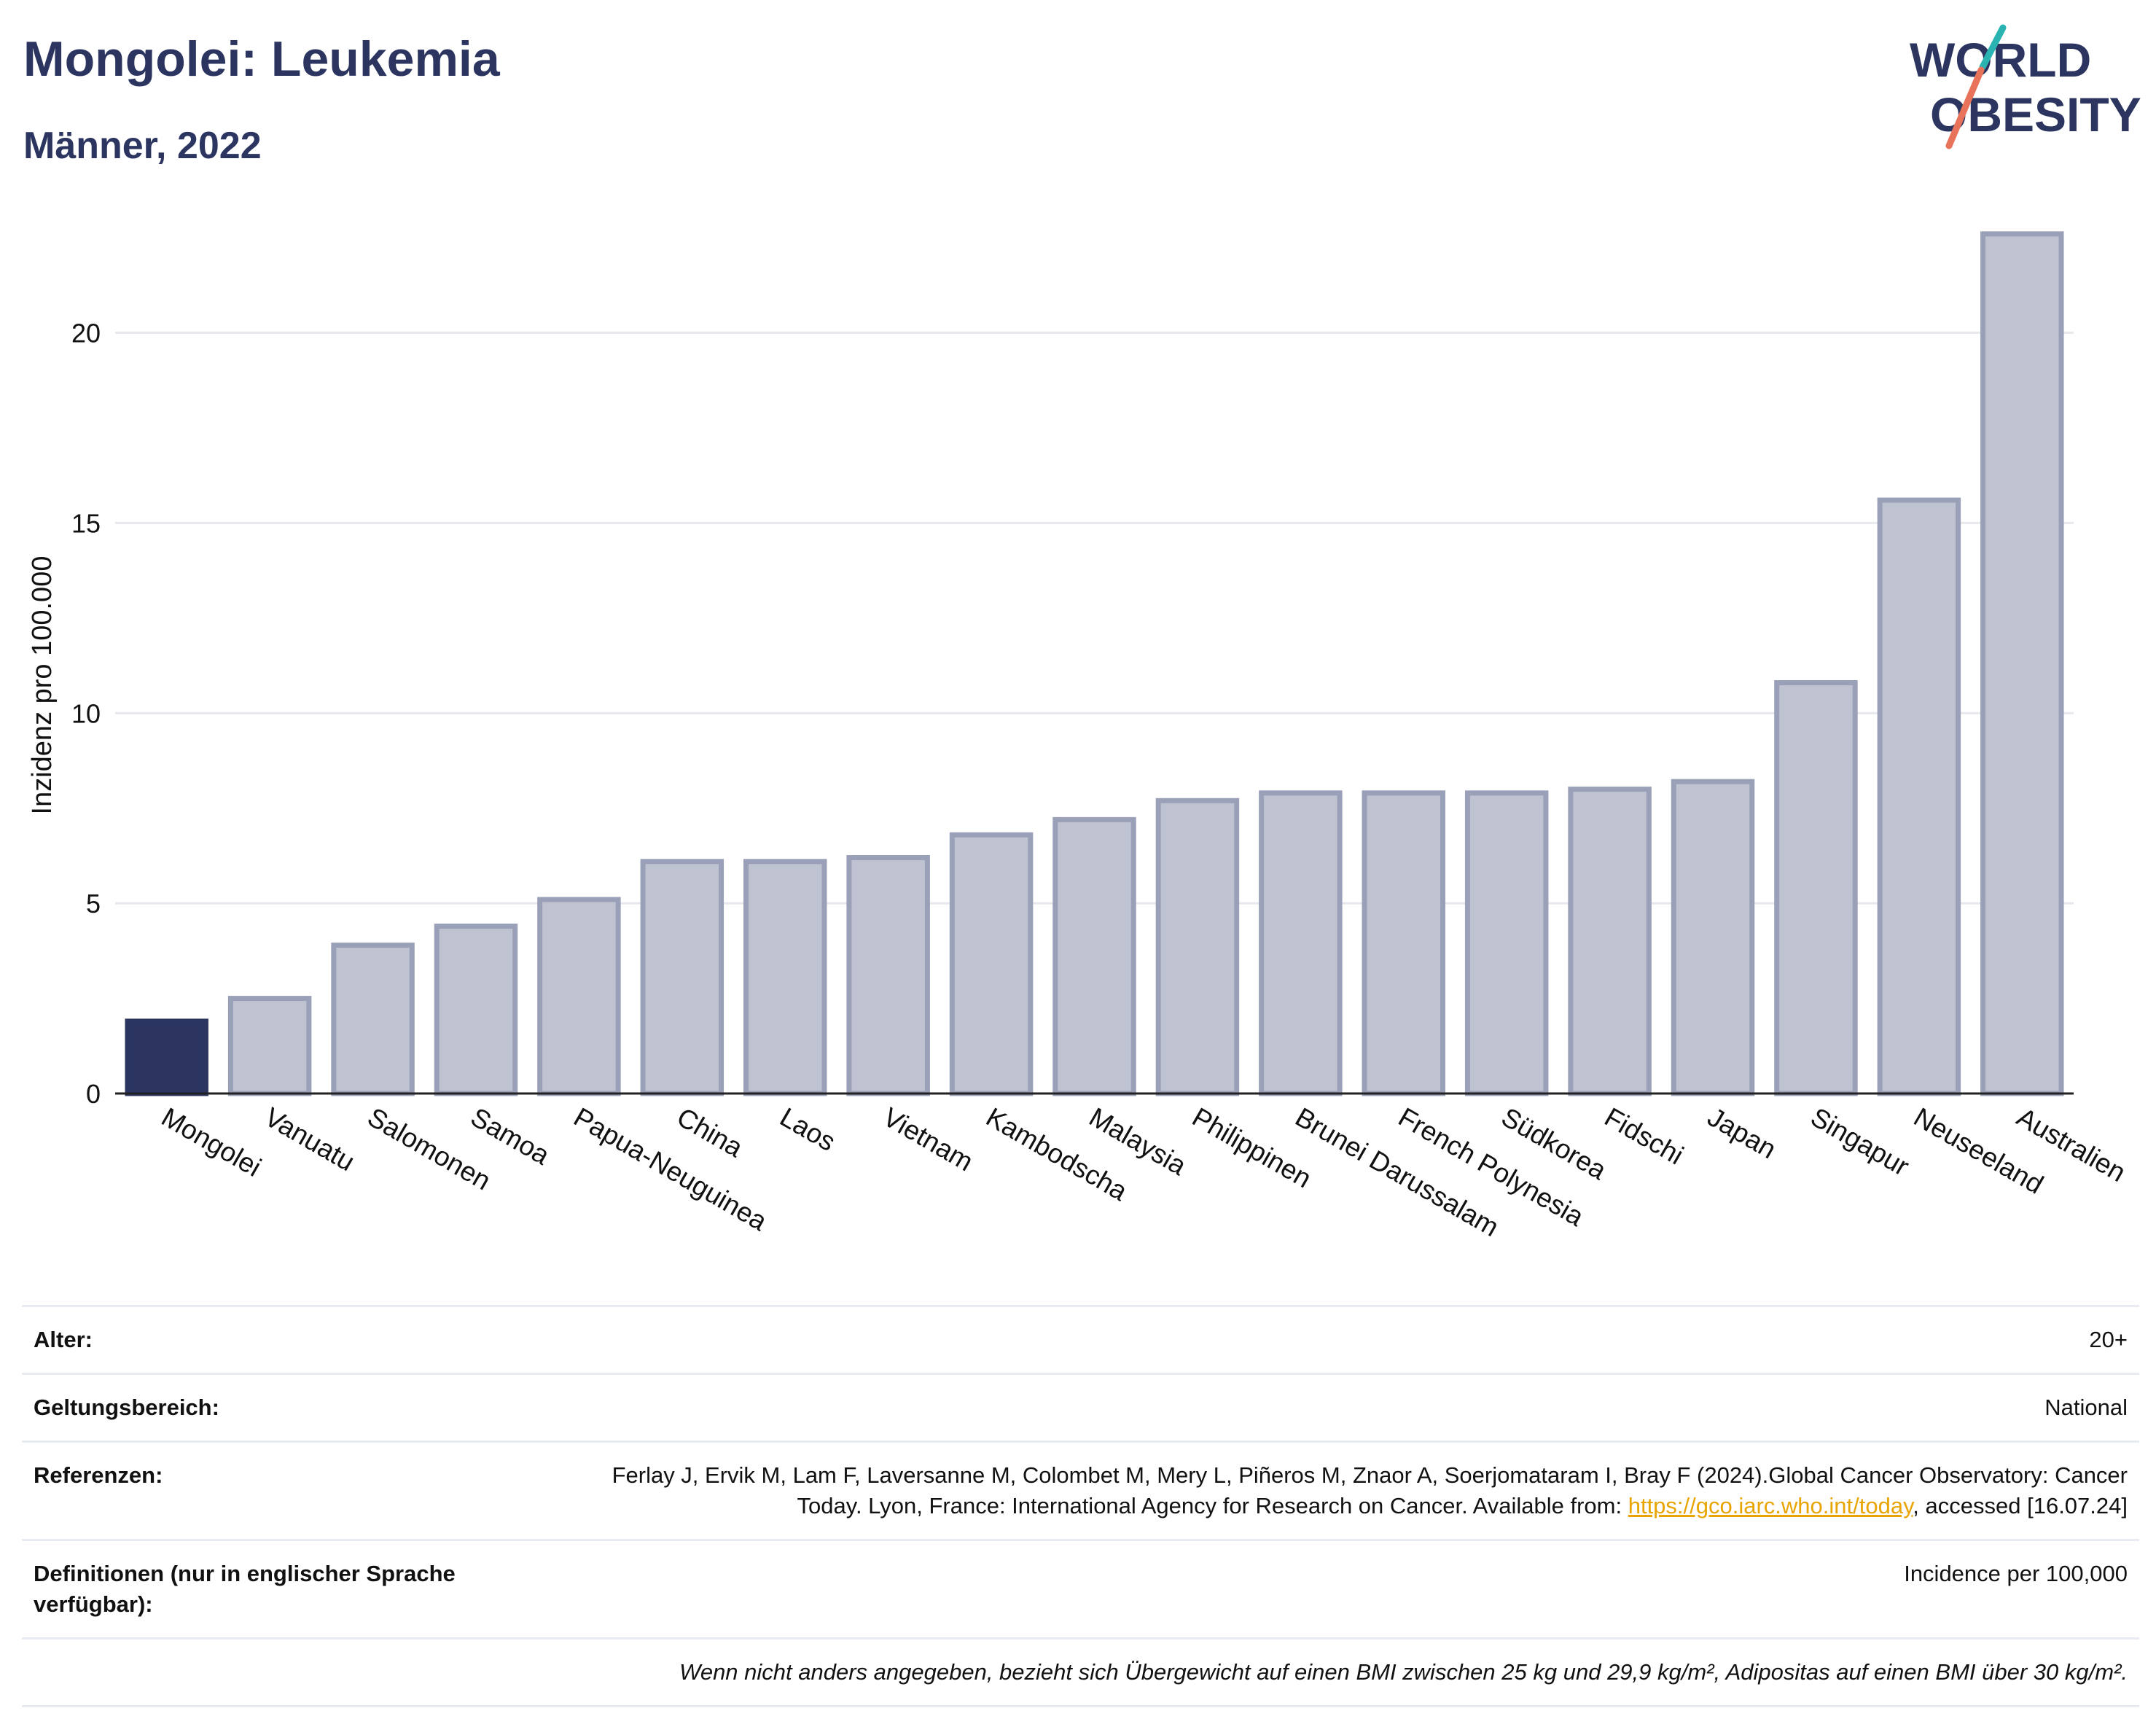 The image size is (2156, 1735). I want to click on y-axis-ticks: 0 5 10 15 20, so click(86, 714).